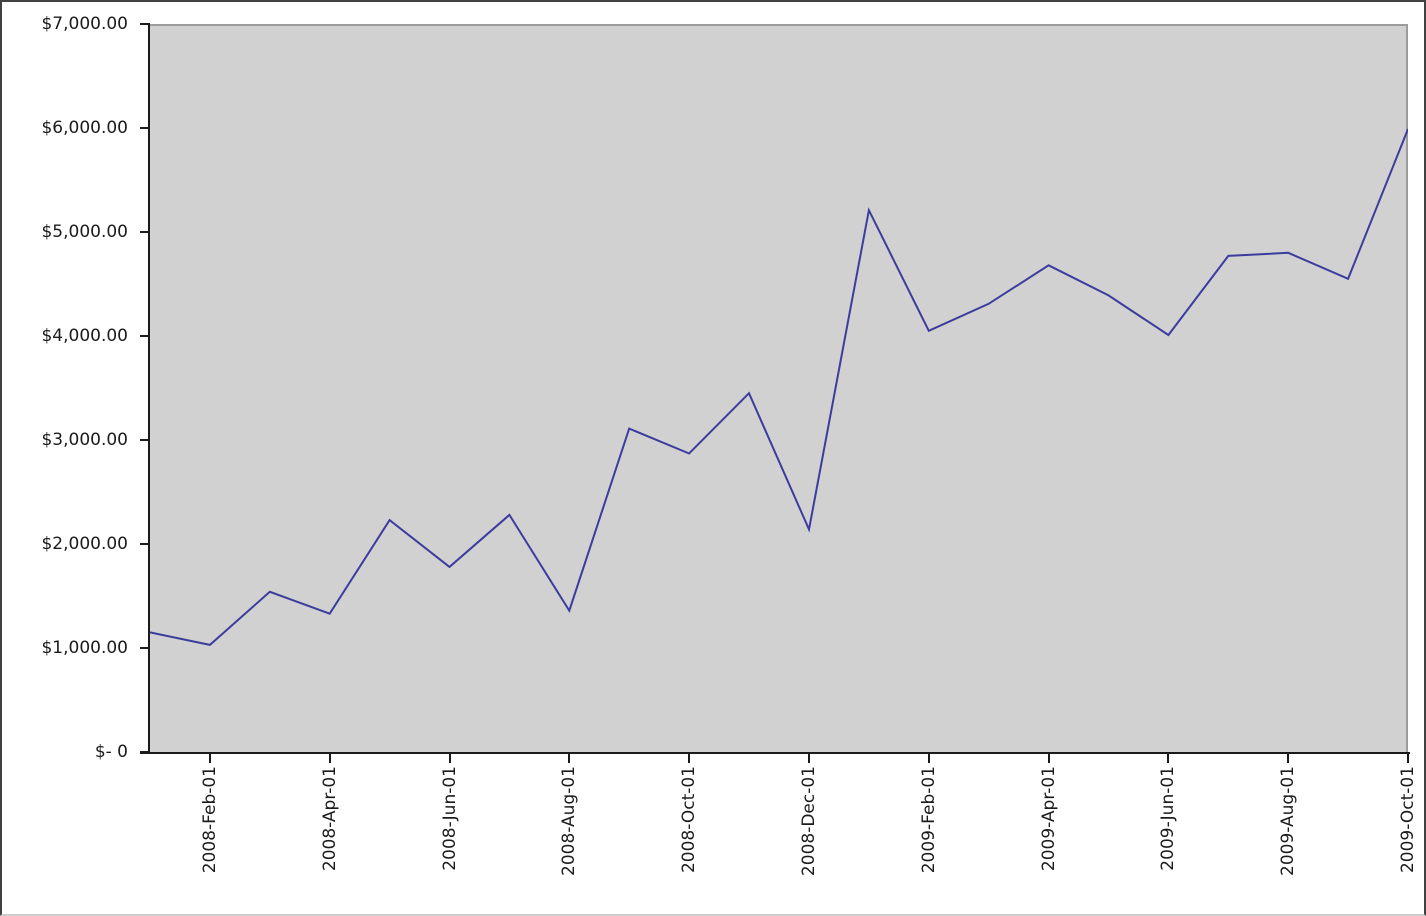  I want to click on y-tick-label: $1,000.00, so click(84, 648).